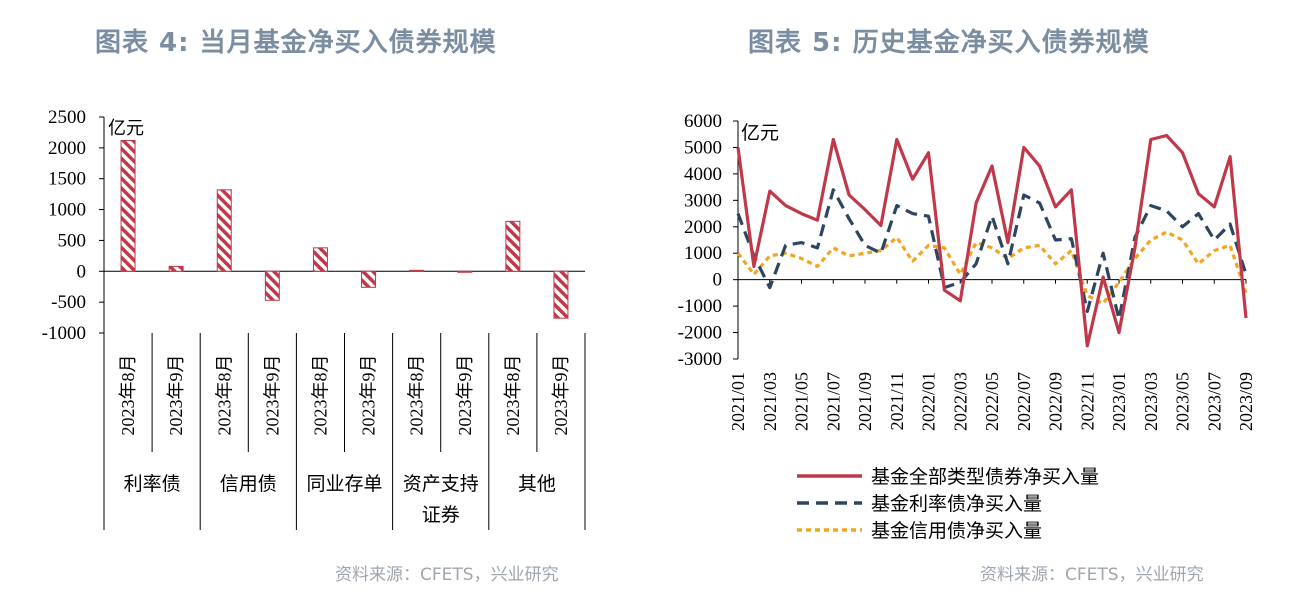 Image resolution: width=1300 pixels, height=598 pixels. Describe the element at coordinates (960, 401) in the screenshot. I see `right-x-tick-label: 2022/03` at that location.